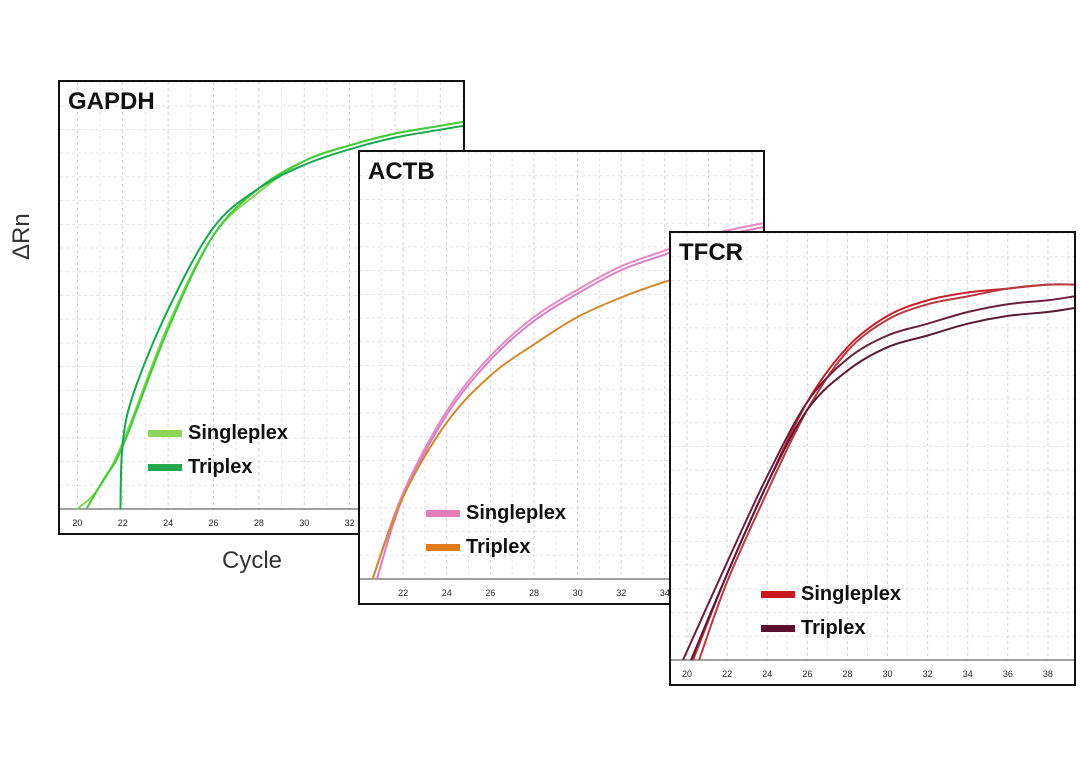 The height and width of the screenshot is (759, 1080). I want to click on x-tick-label: 36, so click(1008, 674).